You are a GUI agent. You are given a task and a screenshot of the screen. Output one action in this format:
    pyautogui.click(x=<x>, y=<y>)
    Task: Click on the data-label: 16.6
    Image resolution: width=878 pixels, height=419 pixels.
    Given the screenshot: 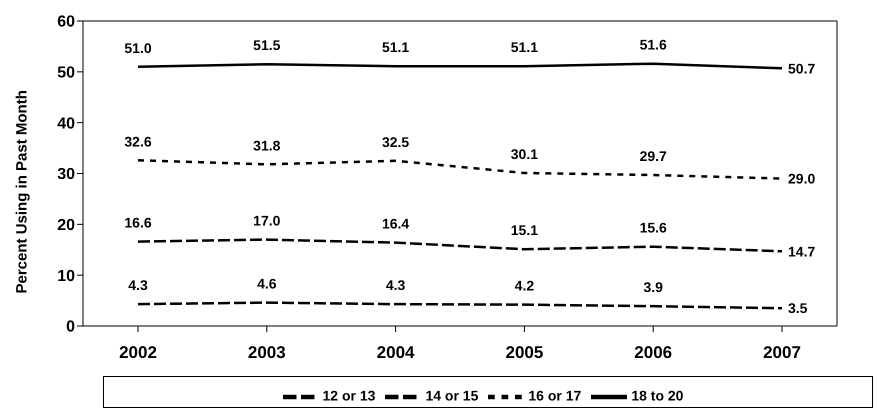 What is the action you would take?
    pyautogui.click(x=138, y=222)
    